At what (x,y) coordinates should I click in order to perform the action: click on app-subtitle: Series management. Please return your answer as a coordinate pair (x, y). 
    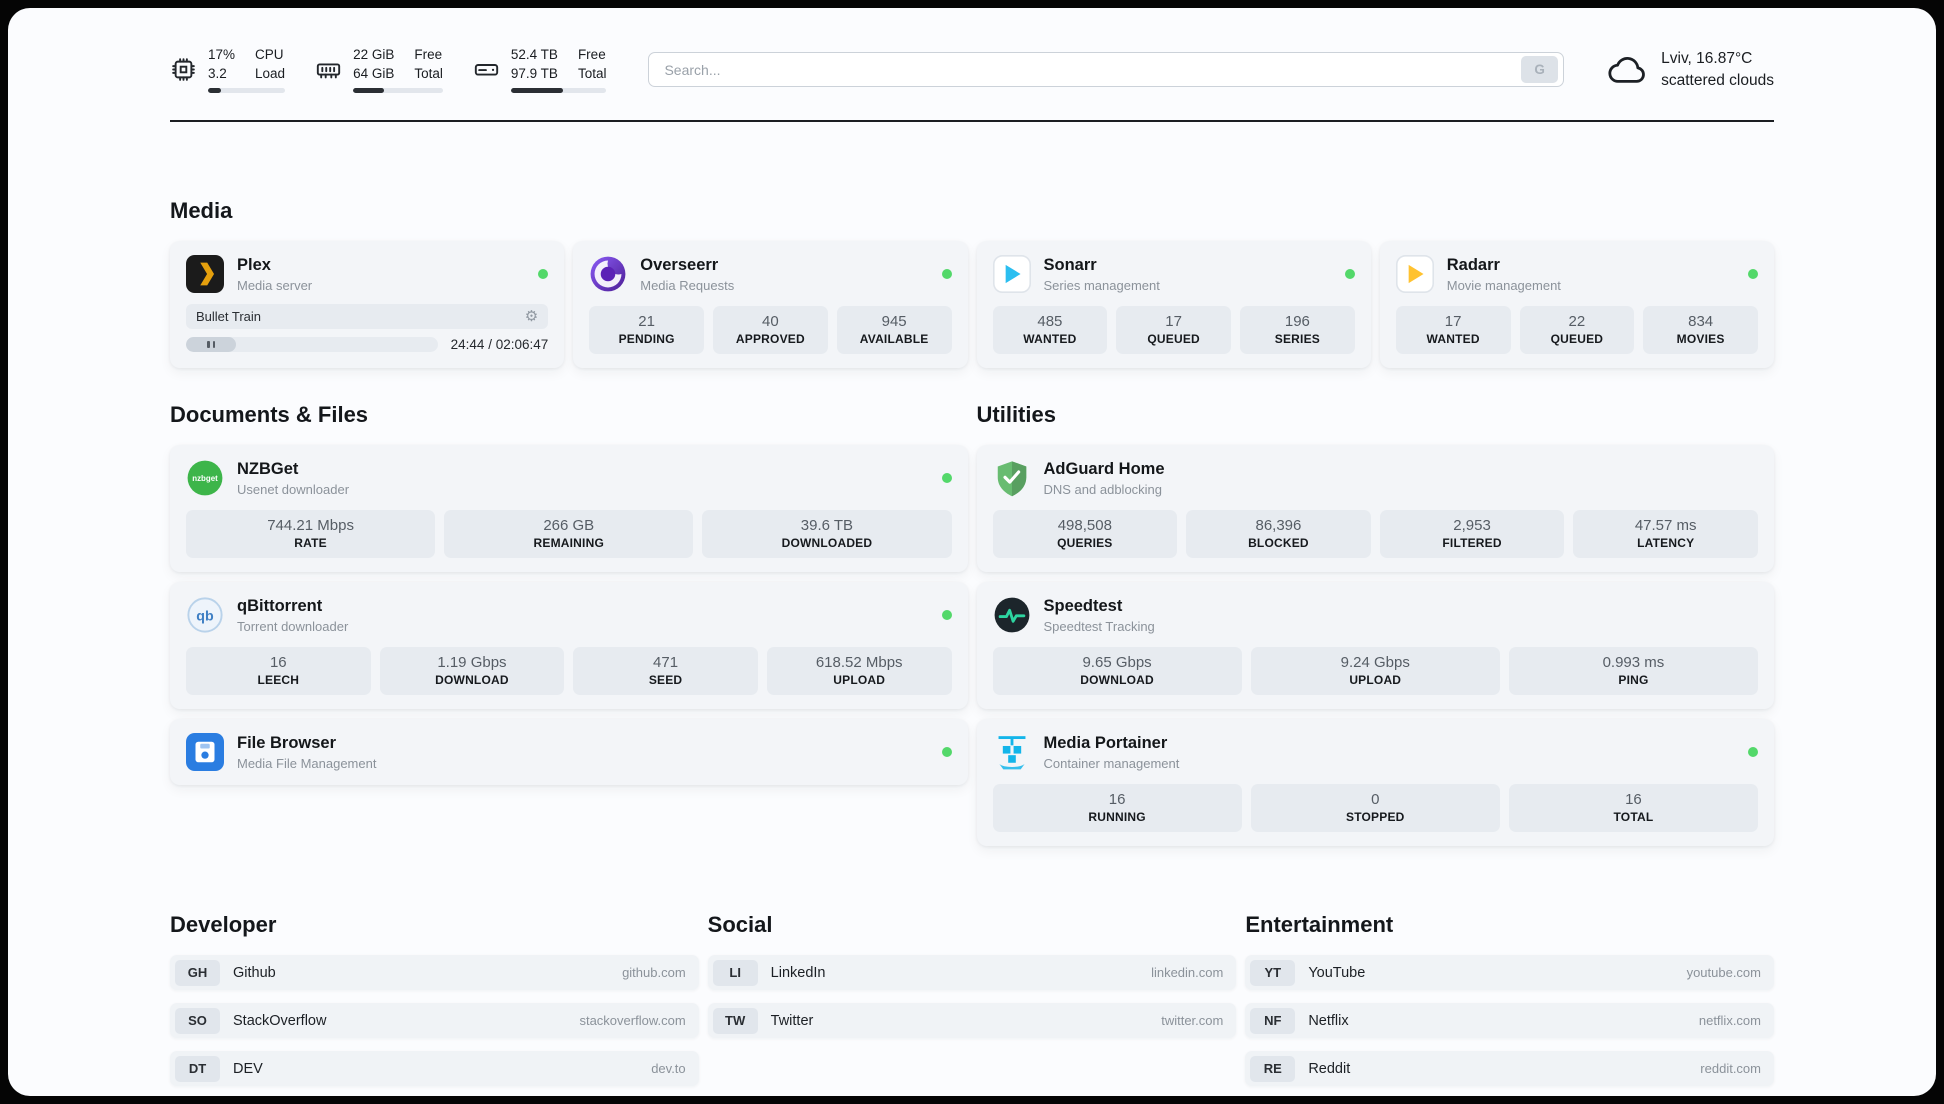
    Looking at the image, I should click on (1101, 285).